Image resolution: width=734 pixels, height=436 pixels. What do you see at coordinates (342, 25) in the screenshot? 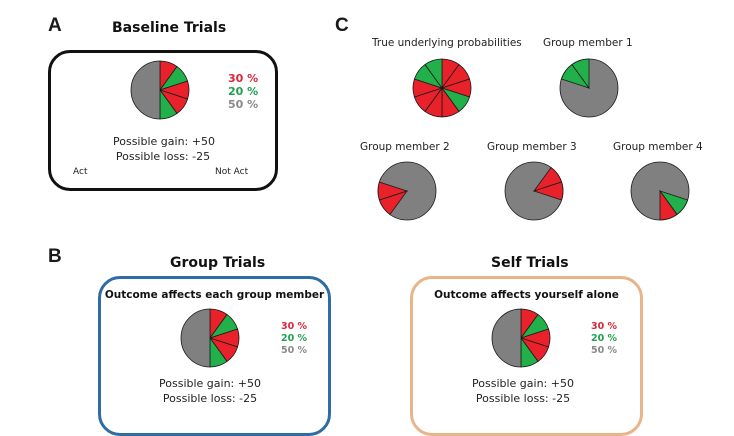
I see `panel-c-letter: C` at bounding box center [342, 25].